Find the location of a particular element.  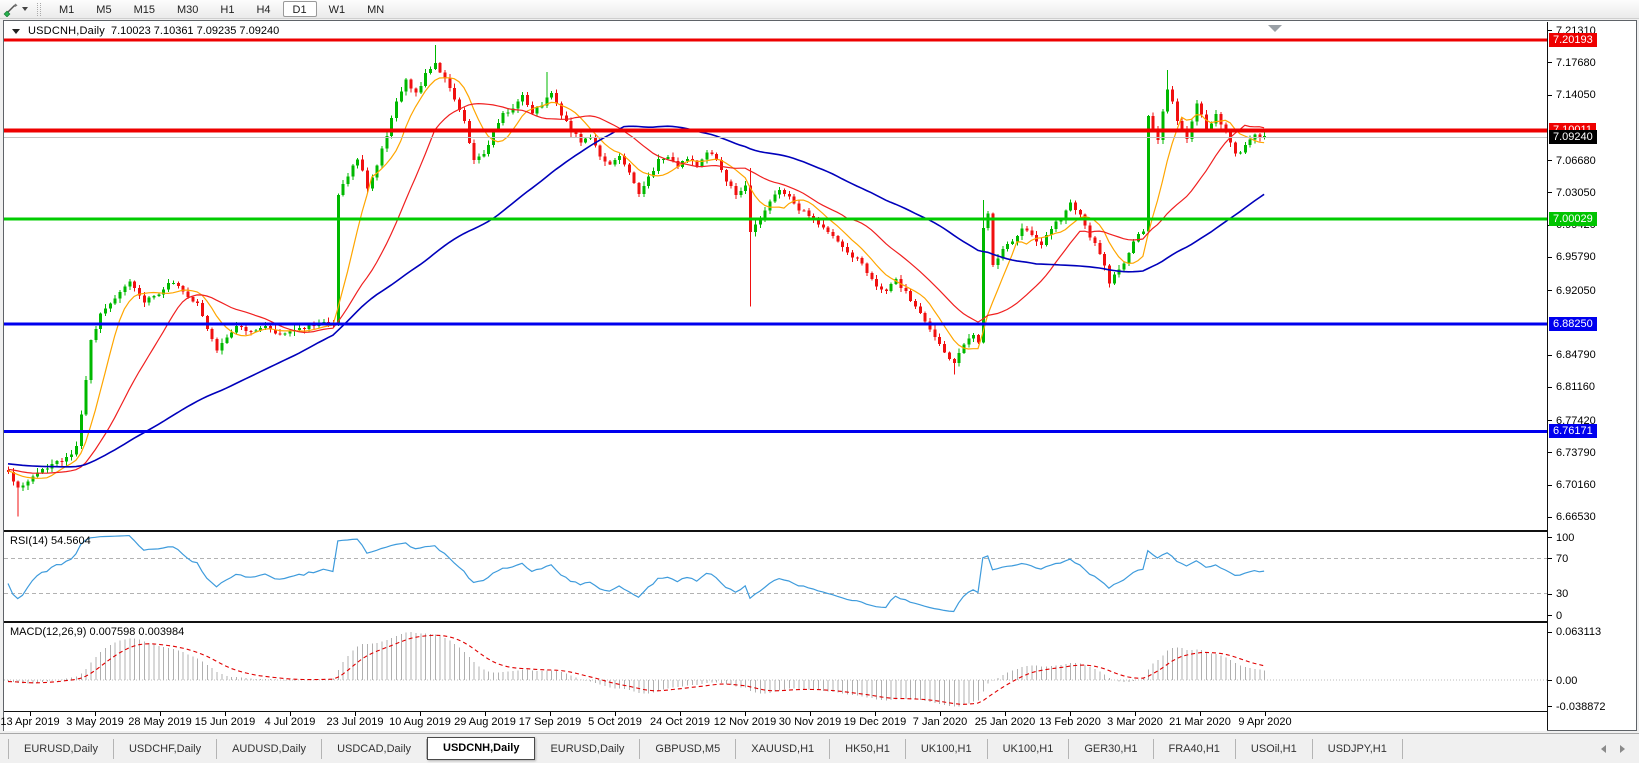

price-tick-label: 6.92050 is located at coordinates (1576, 290).